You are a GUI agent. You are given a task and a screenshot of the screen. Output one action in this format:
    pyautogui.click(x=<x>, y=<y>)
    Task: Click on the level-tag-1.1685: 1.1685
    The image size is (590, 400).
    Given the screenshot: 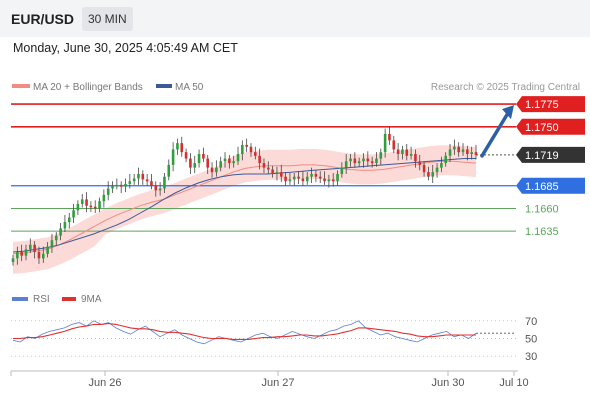 What is the action you would take?
    pyautogui.click(x=550, y=185)
    